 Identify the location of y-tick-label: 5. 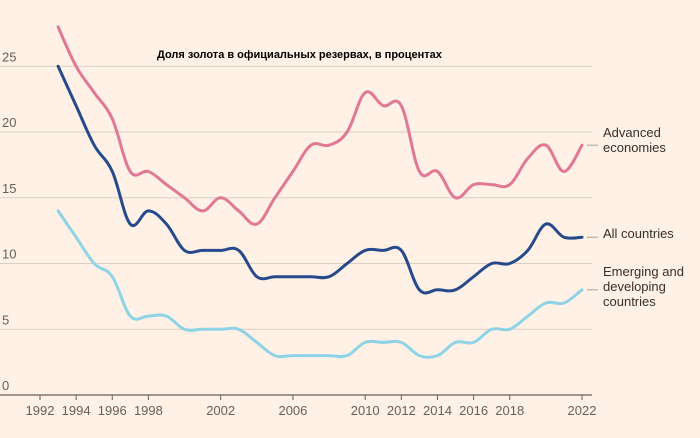
(5, 319).